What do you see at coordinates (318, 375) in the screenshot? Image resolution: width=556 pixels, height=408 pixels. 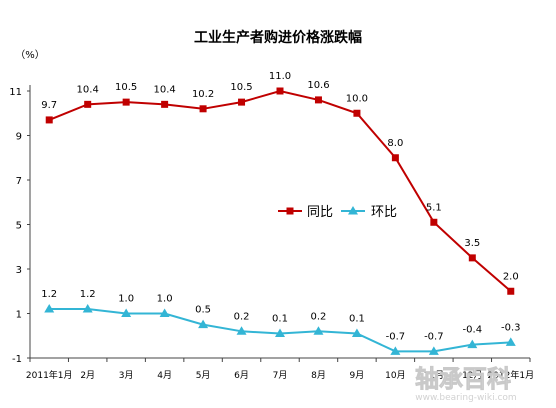 I see `x-tick-label: 8月` at bounding box center [318, 375].